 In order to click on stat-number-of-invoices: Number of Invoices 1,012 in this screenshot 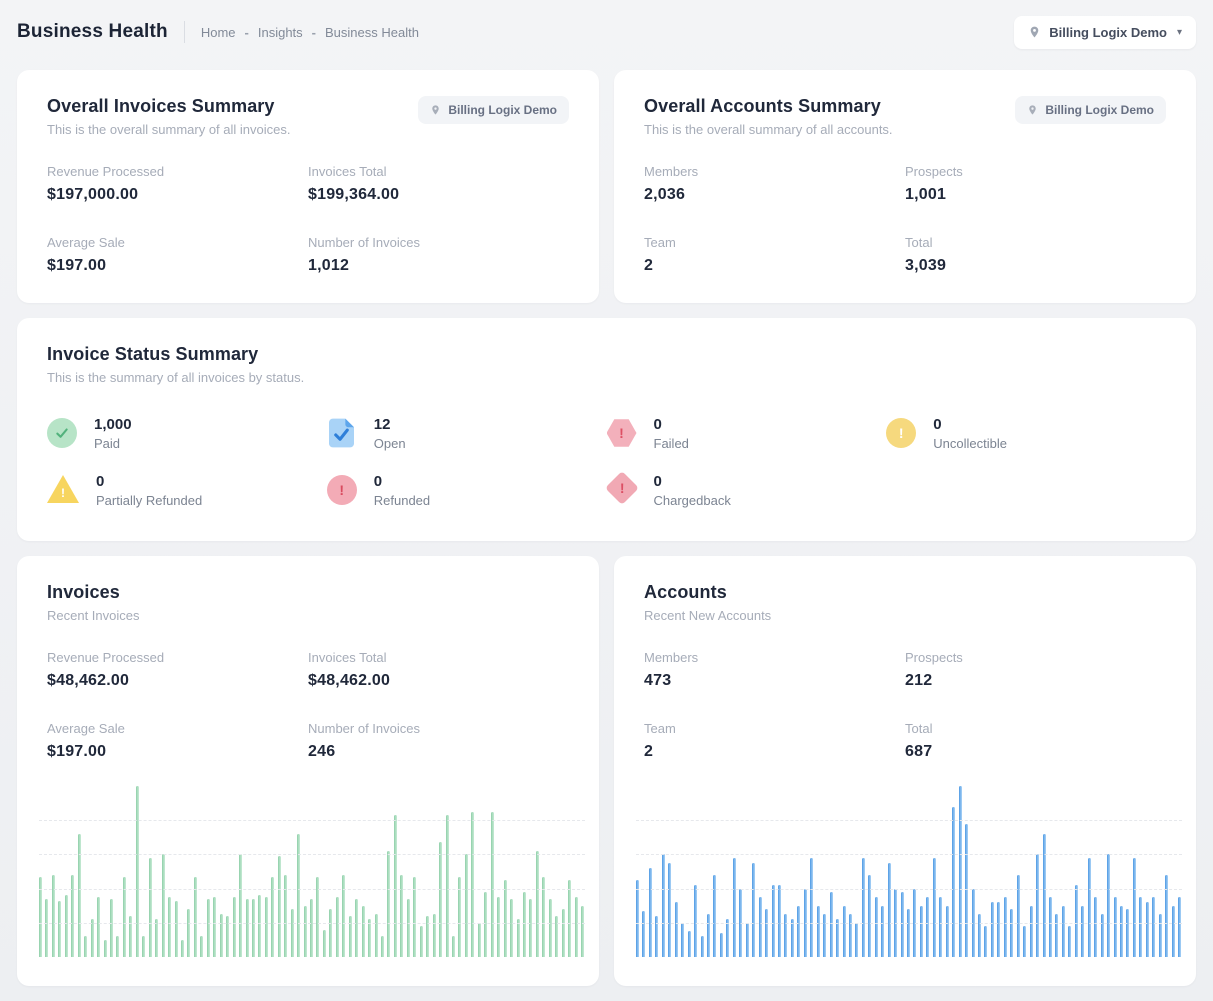, I will do `click(364, 254)`.